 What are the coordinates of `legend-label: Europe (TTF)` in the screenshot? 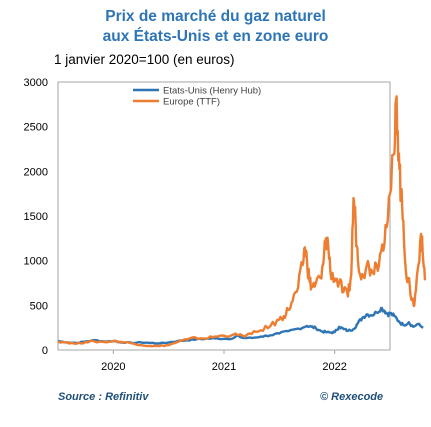 It's located at (191, 102).